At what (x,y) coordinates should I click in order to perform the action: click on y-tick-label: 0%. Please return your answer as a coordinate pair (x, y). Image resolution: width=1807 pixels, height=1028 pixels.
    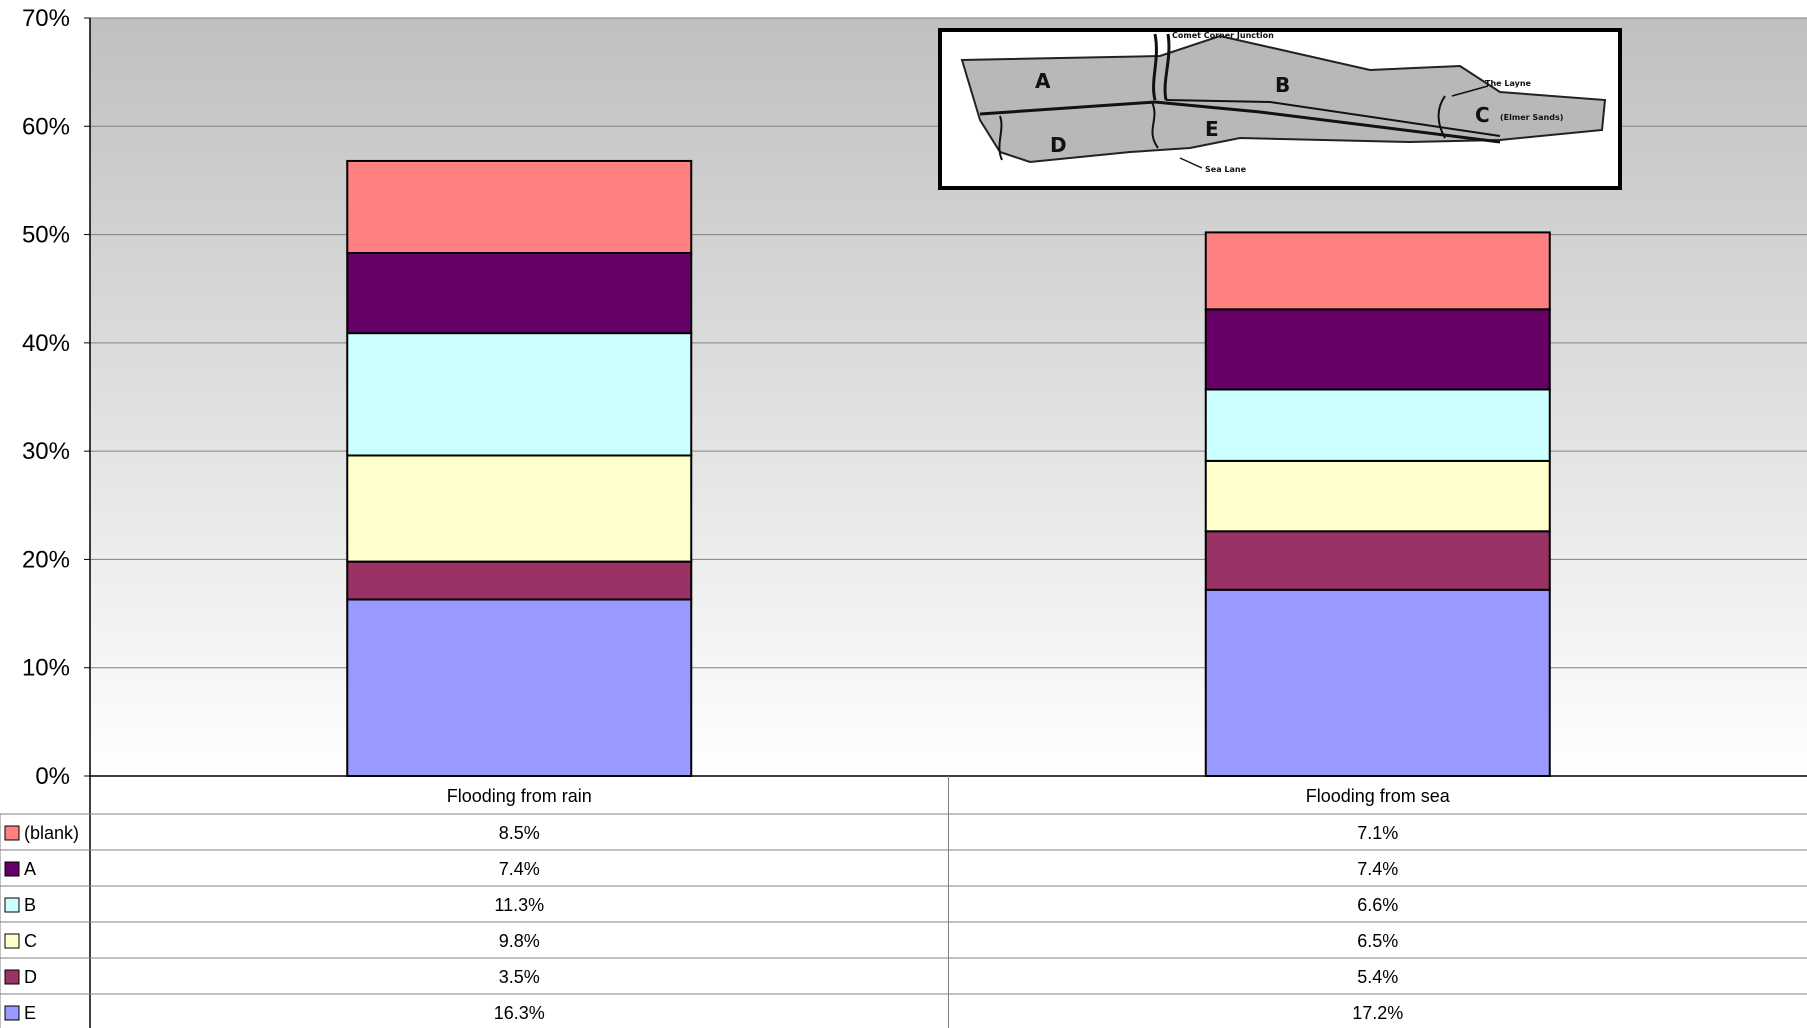
    Looking at the image, I should click on (52, 776).